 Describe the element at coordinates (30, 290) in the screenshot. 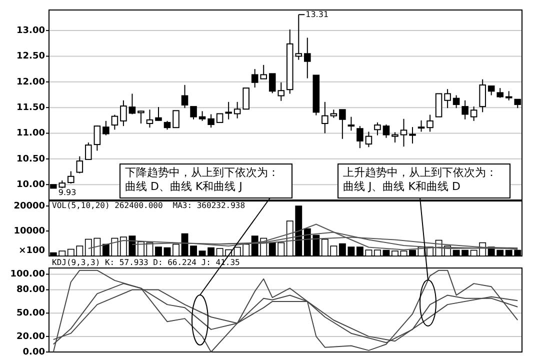

I see `y-tick-label: 80.00` at that location.